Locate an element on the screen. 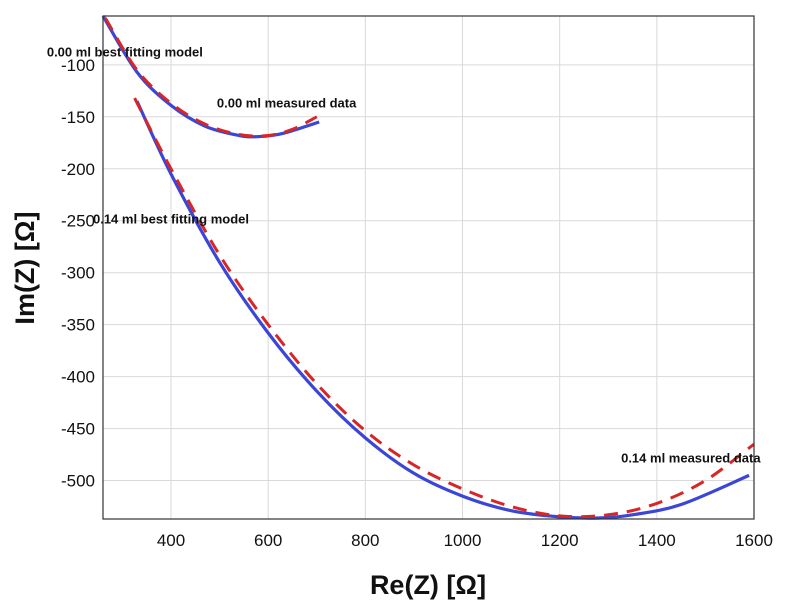  y-tick-label: -100 is located at coordinates (78, 65).